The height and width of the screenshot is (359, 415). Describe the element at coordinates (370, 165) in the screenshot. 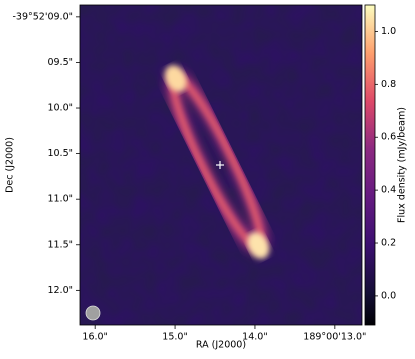

I see `colorbar` at that location.